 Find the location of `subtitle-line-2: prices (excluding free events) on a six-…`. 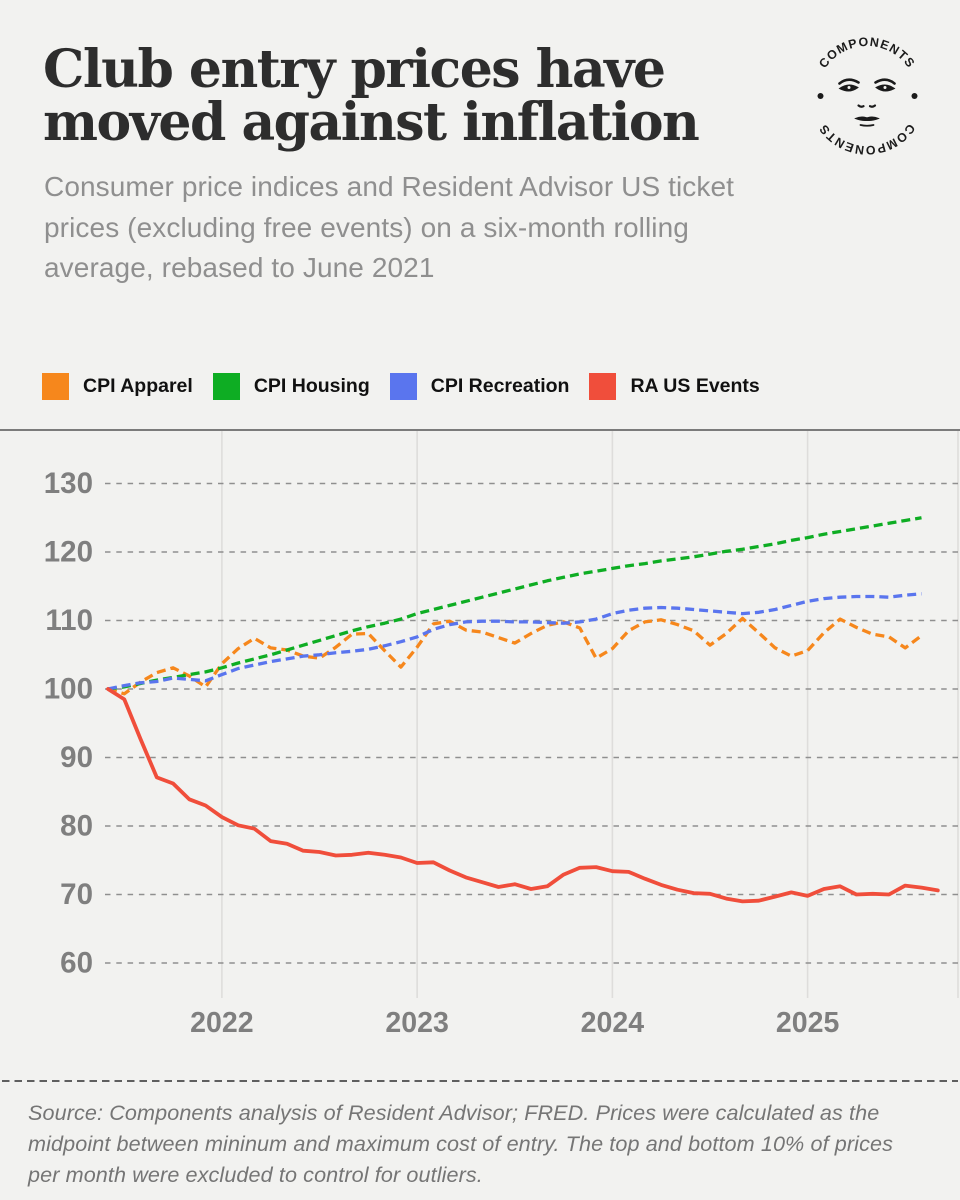

subtitle-line-2: prices (excluding free events) on a six-… is located at coordinates (366, 227).